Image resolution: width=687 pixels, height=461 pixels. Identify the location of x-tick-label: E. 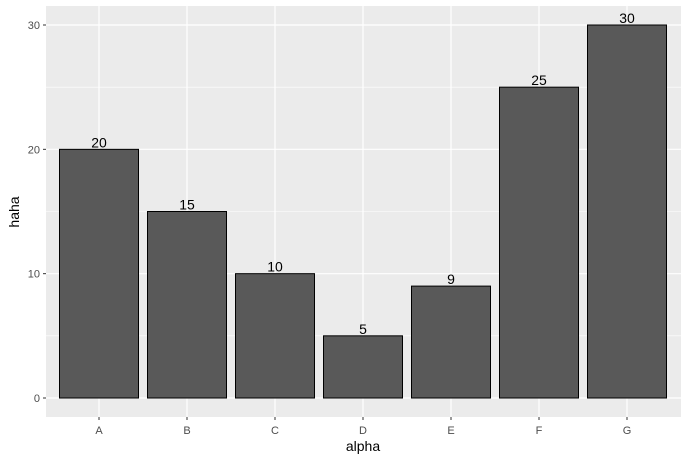
(450, 431).